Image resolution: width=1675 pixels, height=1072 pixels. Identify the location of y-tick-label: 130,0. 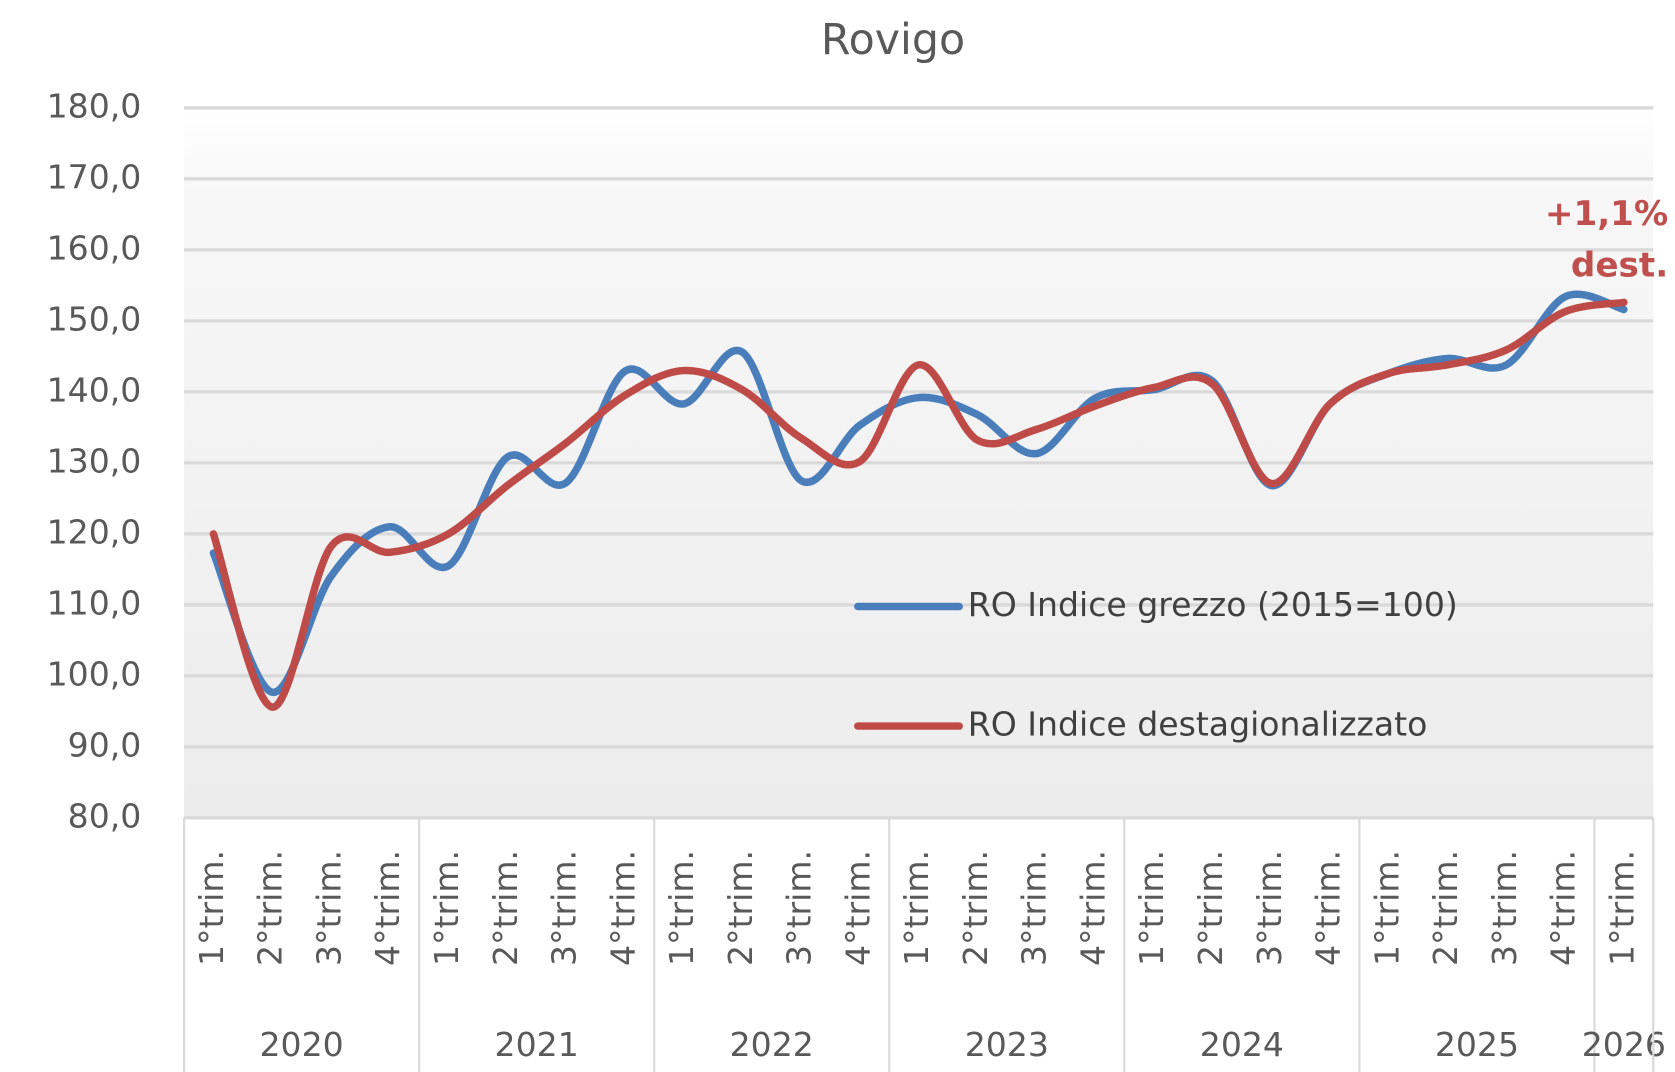
(94, 460).